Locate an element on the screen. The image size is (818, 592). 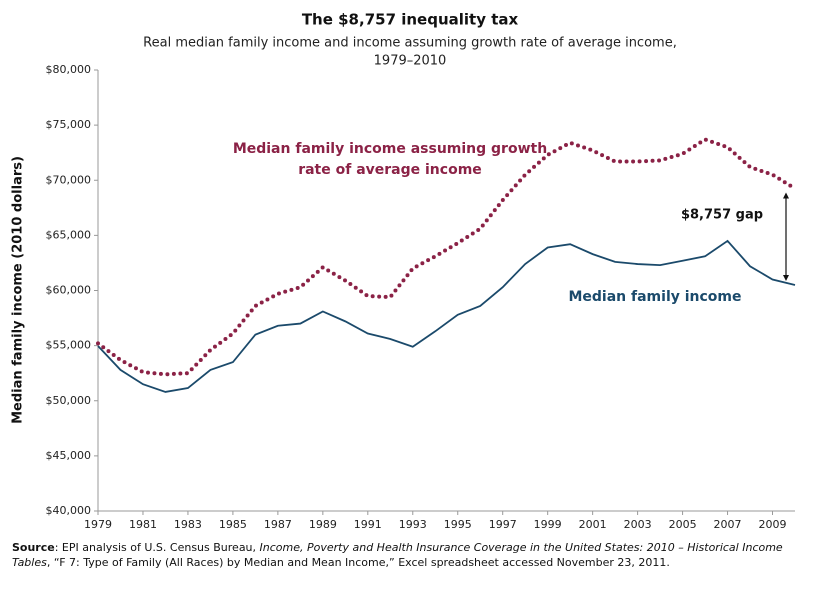
x-tick-label: 1987 is located at coordinates (278, 524).